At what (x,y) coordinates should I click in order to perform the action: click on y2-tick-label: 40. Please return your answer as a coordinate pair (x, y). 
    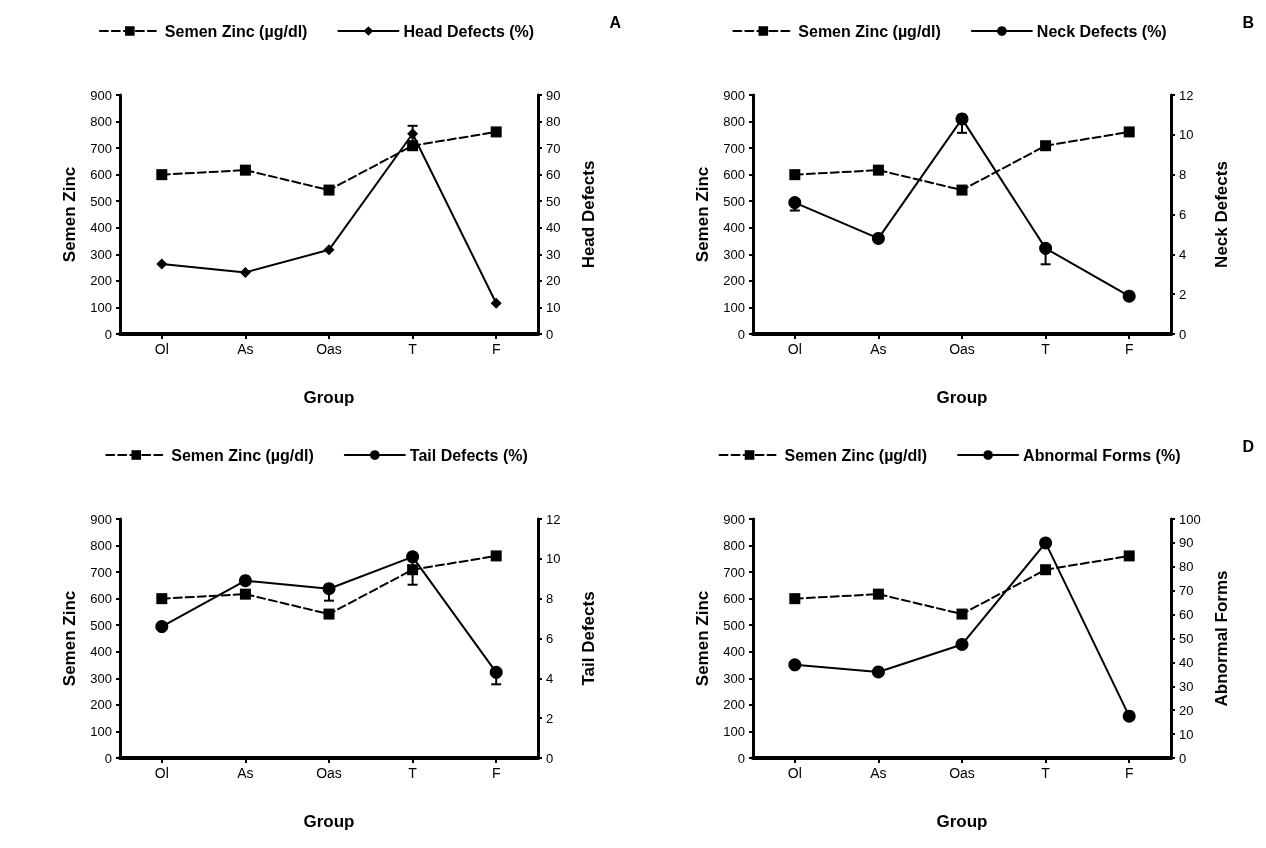
    Looking at the image, I should click on (1186, 662).